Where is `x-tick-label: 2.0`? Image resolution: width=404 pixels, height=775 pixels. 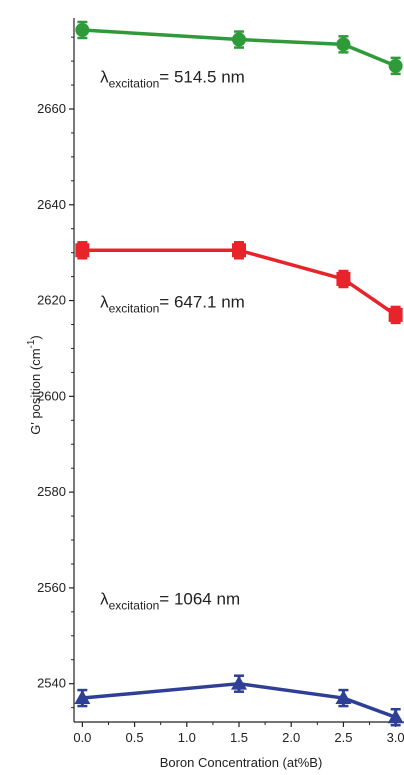 x-tick-label: 2.0 is located at coordinates (291, 737).